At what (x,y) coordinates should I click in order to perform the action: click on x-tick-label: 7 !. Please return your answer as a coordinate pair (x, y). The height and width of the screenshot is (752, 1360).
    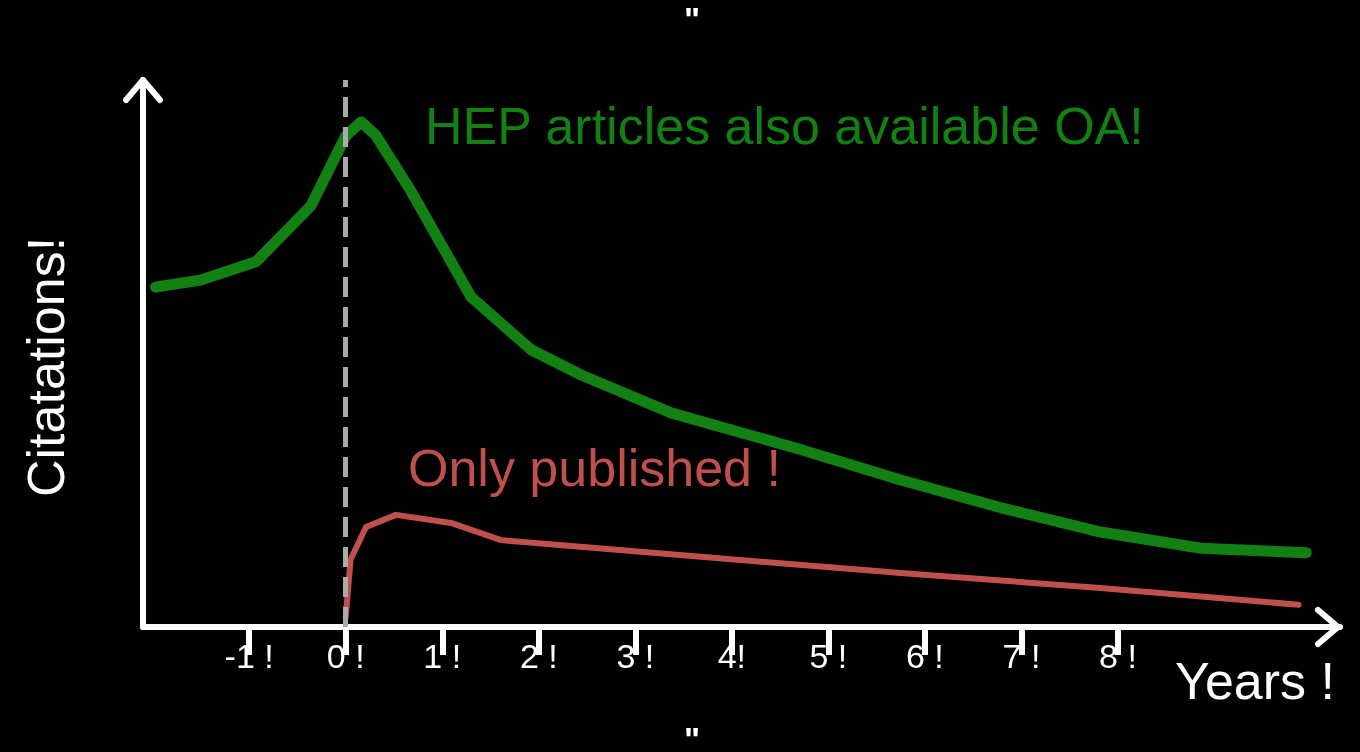
    Looking at the image, I should click on (1021, 656).